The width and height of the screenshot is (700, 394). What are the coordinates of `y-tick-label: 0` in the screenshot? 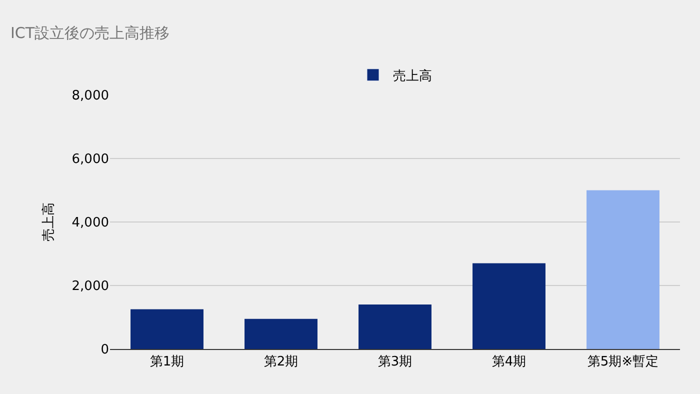 It's located at (104, 350).